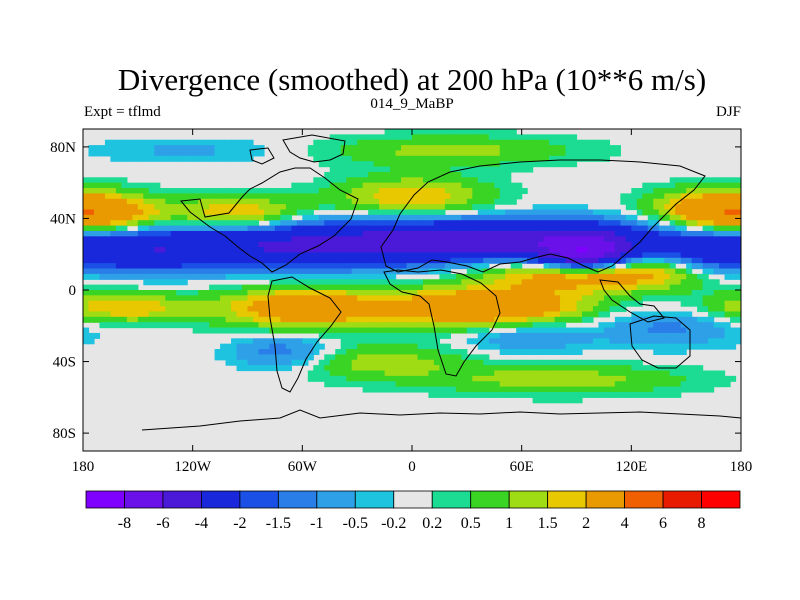 This screenshot has width=800, height=600. Describe the element at coordinates (162, 523) in the screenshot. I see `colorbar-label: -6` at that location.